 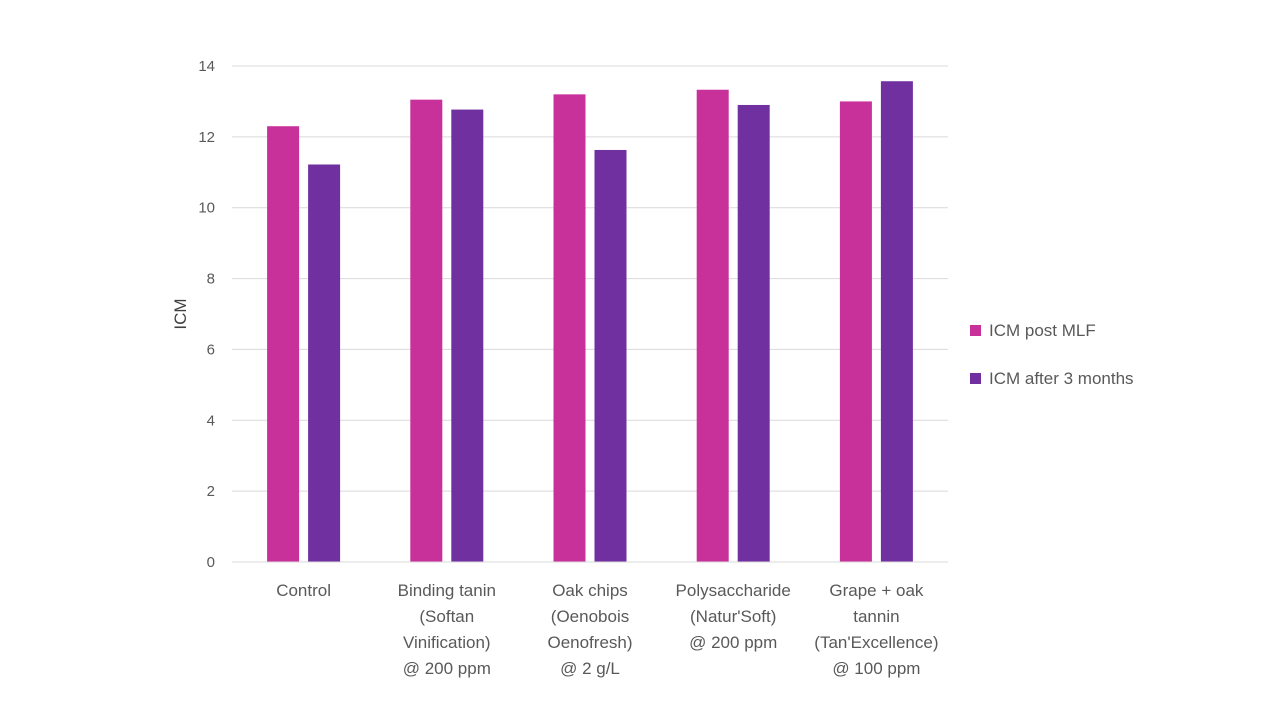 What do you see at coordinates (1042, 330) in the screenshot?
I see `legend-label: ICM post MLF` at bounding box center [1042, 330].